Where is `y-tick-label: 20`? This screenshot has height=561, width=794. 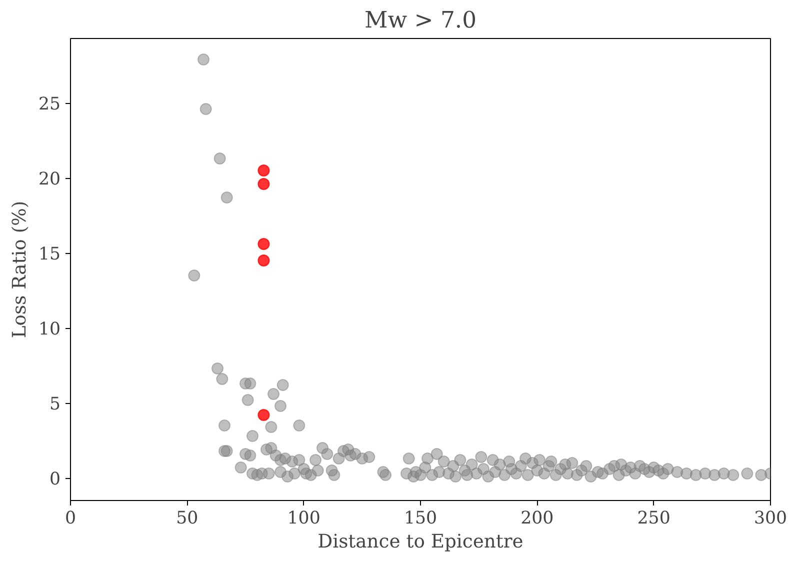
y-tick-label: 20 is located at coordinates (49, 180).